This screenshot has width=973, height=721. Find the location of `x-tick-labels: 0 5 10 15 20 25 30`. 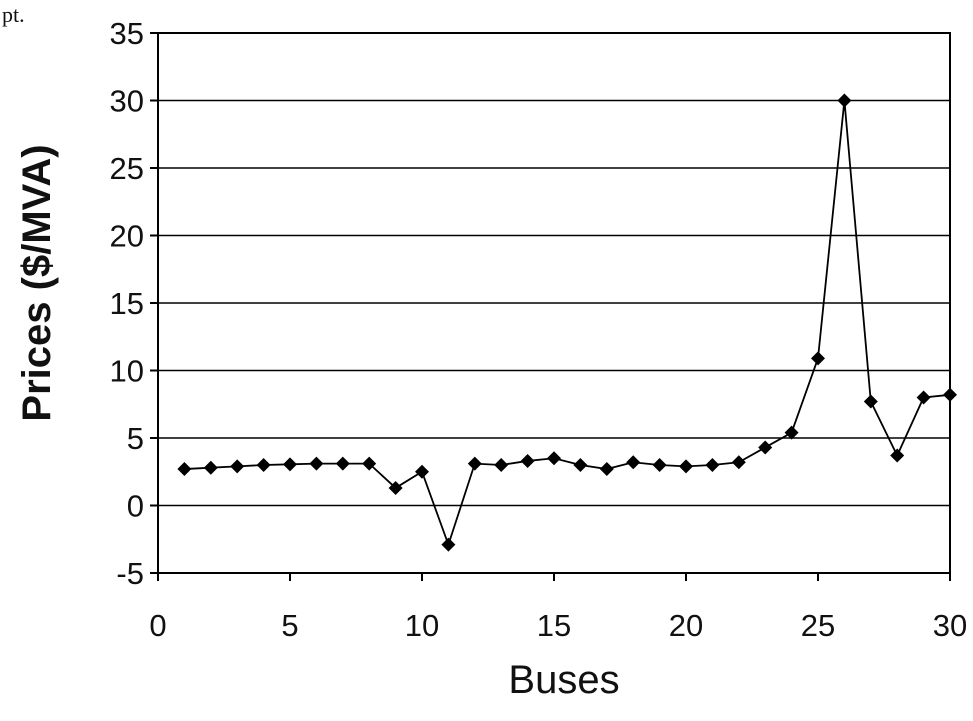

x-tick-labels: 0 5 10 15 20 25 30 is located at coordinates (558, 625).